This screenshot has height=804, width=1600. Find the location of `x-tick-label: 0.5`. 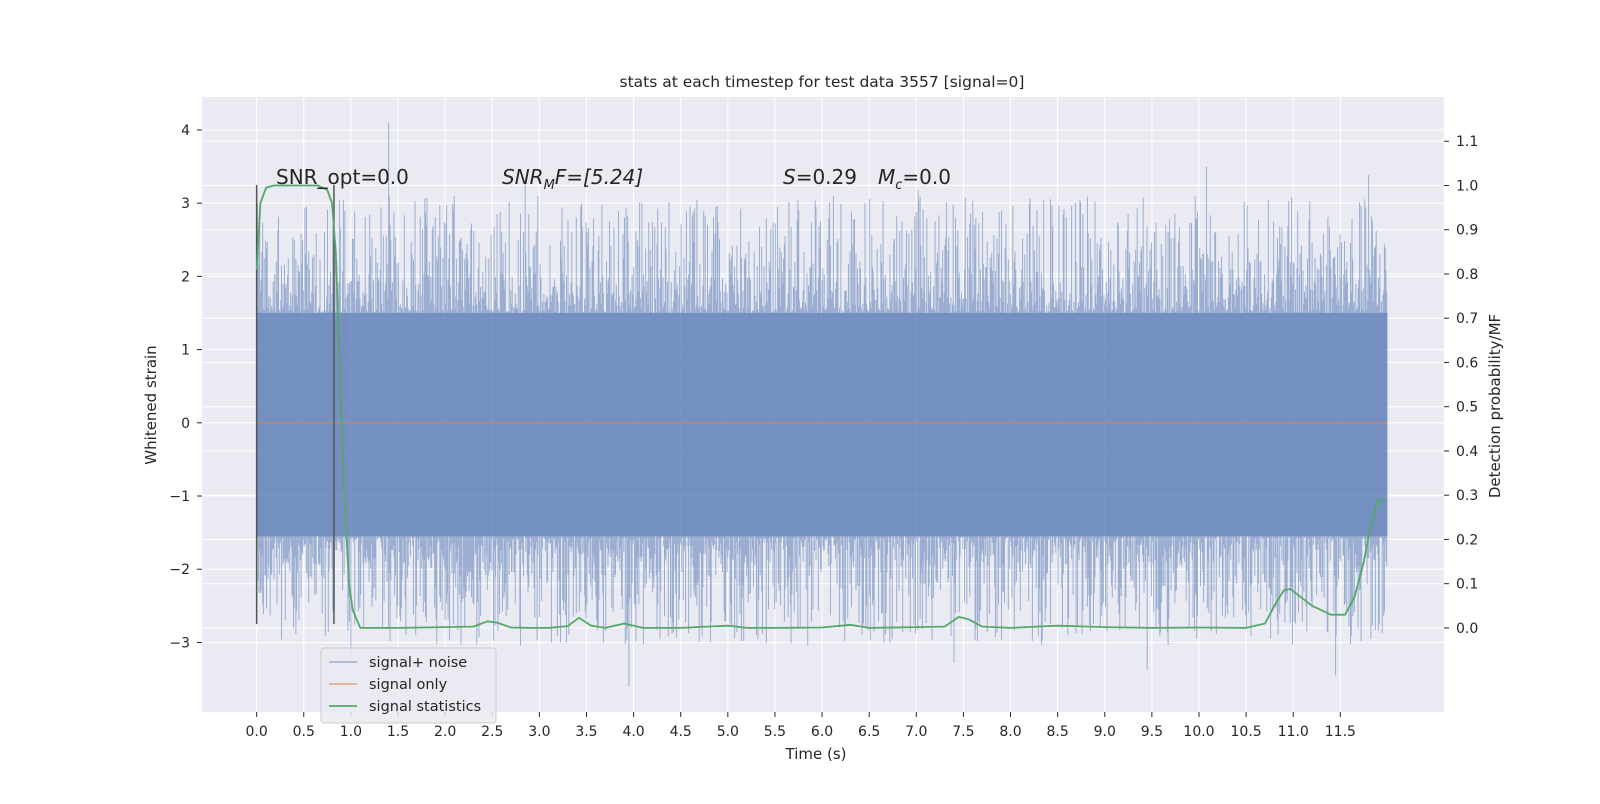

x-tick-label: 0.5 is located at coordinates (304, 732).